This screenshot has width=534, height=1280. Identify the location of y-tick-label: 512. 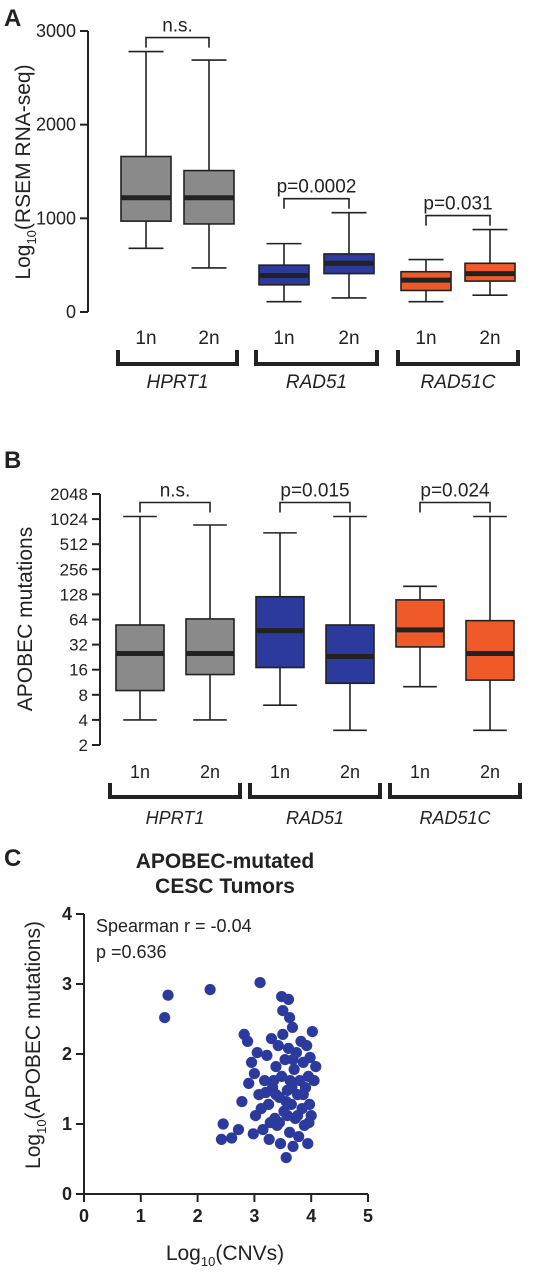
(74, 544).